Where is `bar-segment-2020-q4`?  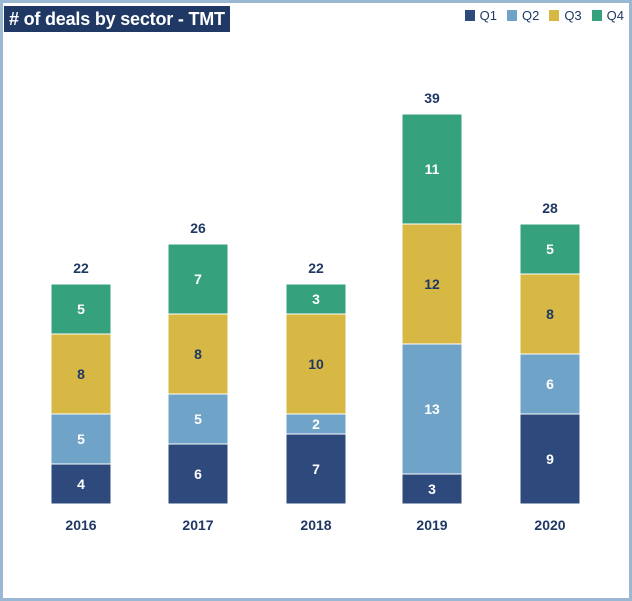
bar-segment-2020-q4 is located at coordinates (550, 249).